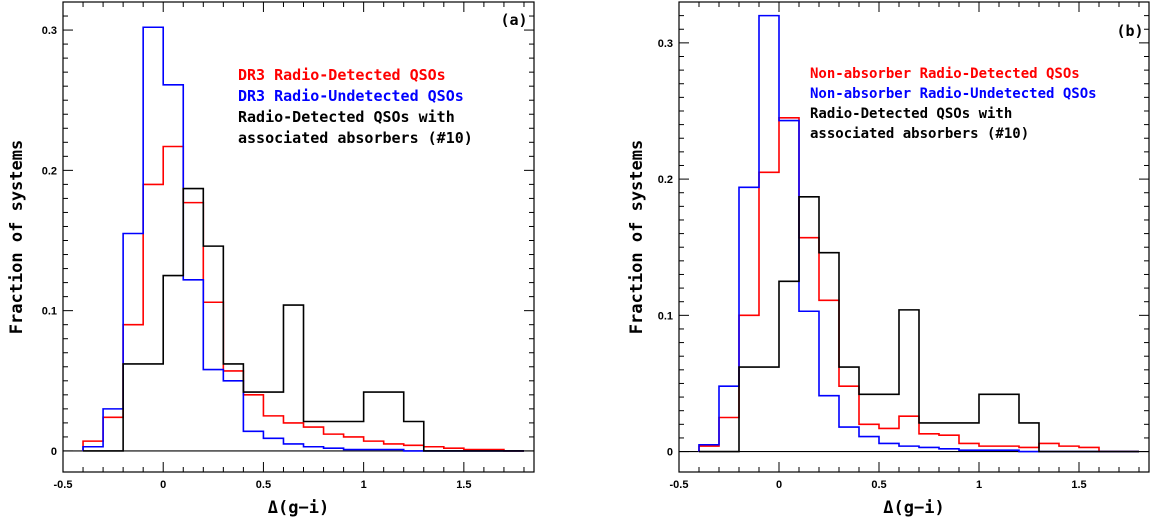  Describe the element at coordinates (513, 20) in the screenshot. I see `panel-label: (a)` at that location.